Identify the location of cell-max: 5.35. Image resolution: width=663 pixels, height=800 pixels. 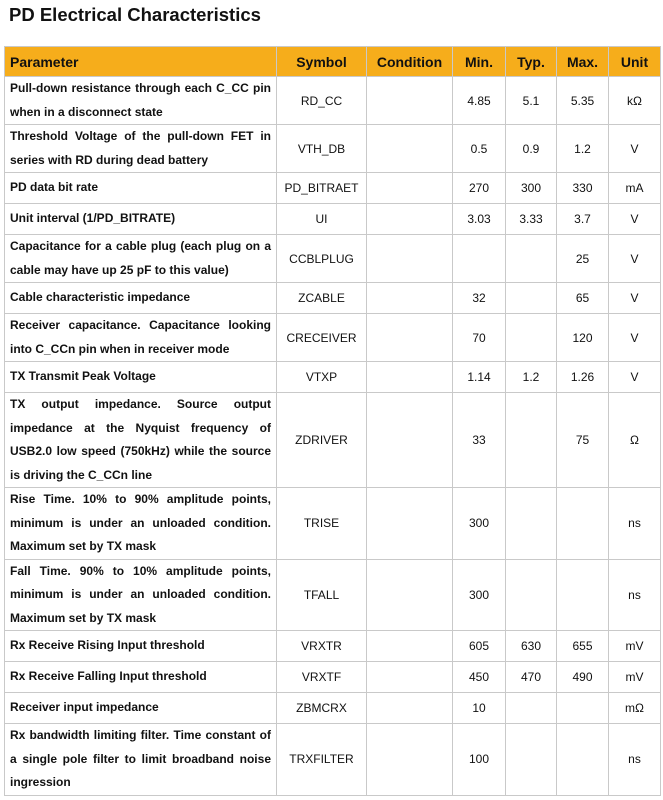
(582, 100).